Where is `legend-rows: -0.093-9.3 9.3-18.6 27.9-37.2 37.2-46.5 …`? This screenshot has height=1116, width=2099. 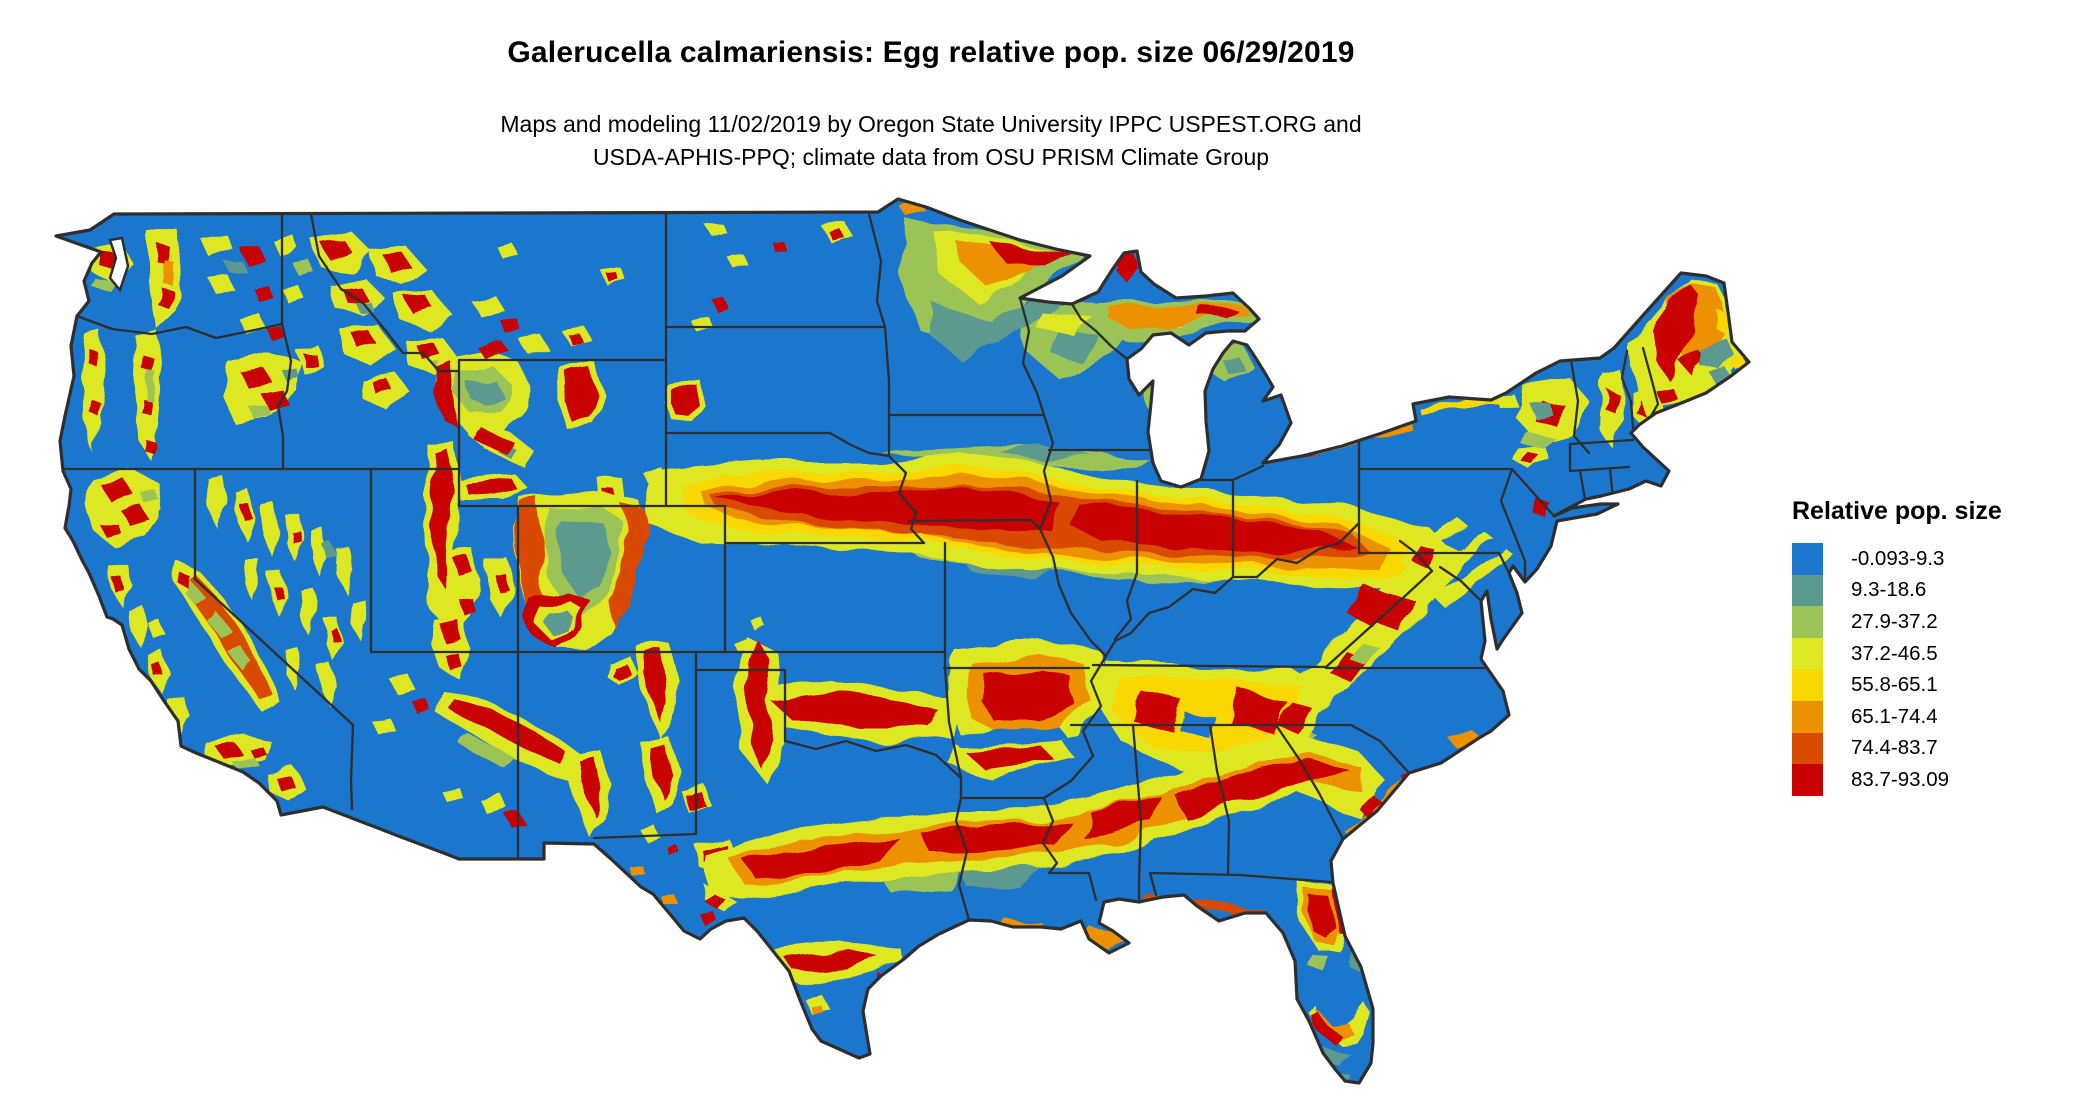 legend-rows: -0.093-9.3 9.3-18.6 27.9-37.2 37.2-46.5 … is located at coordinates (1942, 669).